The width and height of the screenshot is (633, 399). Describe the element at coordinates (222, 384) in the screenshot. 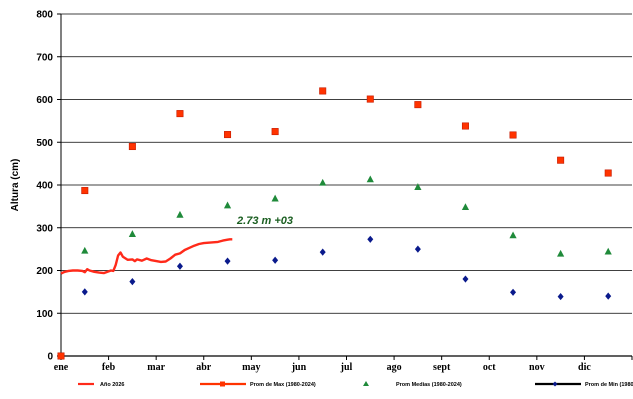

I see `legend-marker-max` at that location.